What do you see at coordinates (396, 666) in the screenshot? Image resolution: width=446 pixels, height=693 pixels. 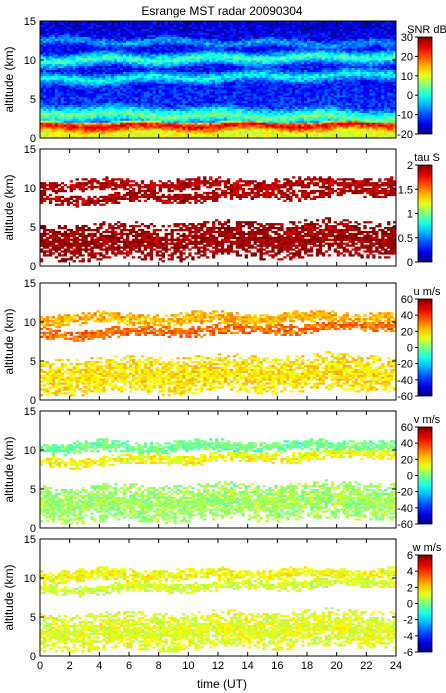 I see `x-tick-label: 24` at bounding box center [396, 666].